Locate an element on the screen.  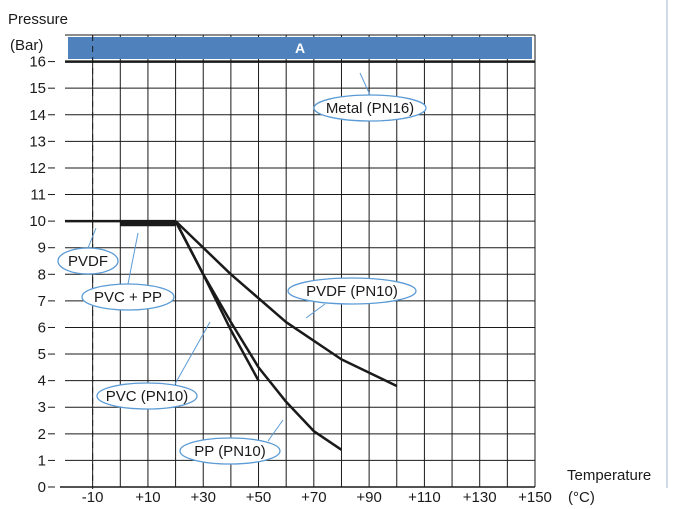
y-tick-label: 12 is located at coordinates (37, 168).